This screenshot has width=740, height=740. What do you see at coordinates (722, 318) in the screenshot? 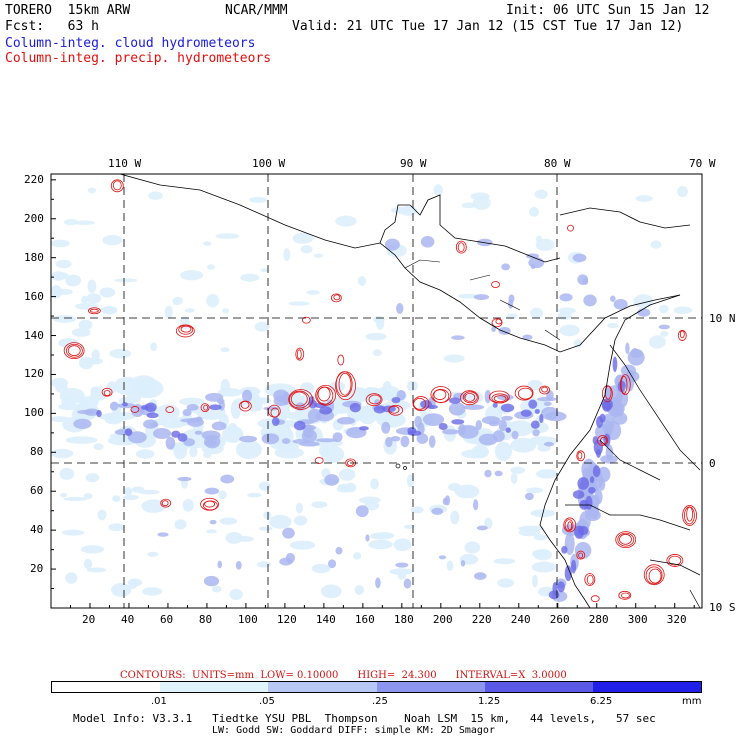
I see `lat-label: 10 N` at bounding box center [722, 318].